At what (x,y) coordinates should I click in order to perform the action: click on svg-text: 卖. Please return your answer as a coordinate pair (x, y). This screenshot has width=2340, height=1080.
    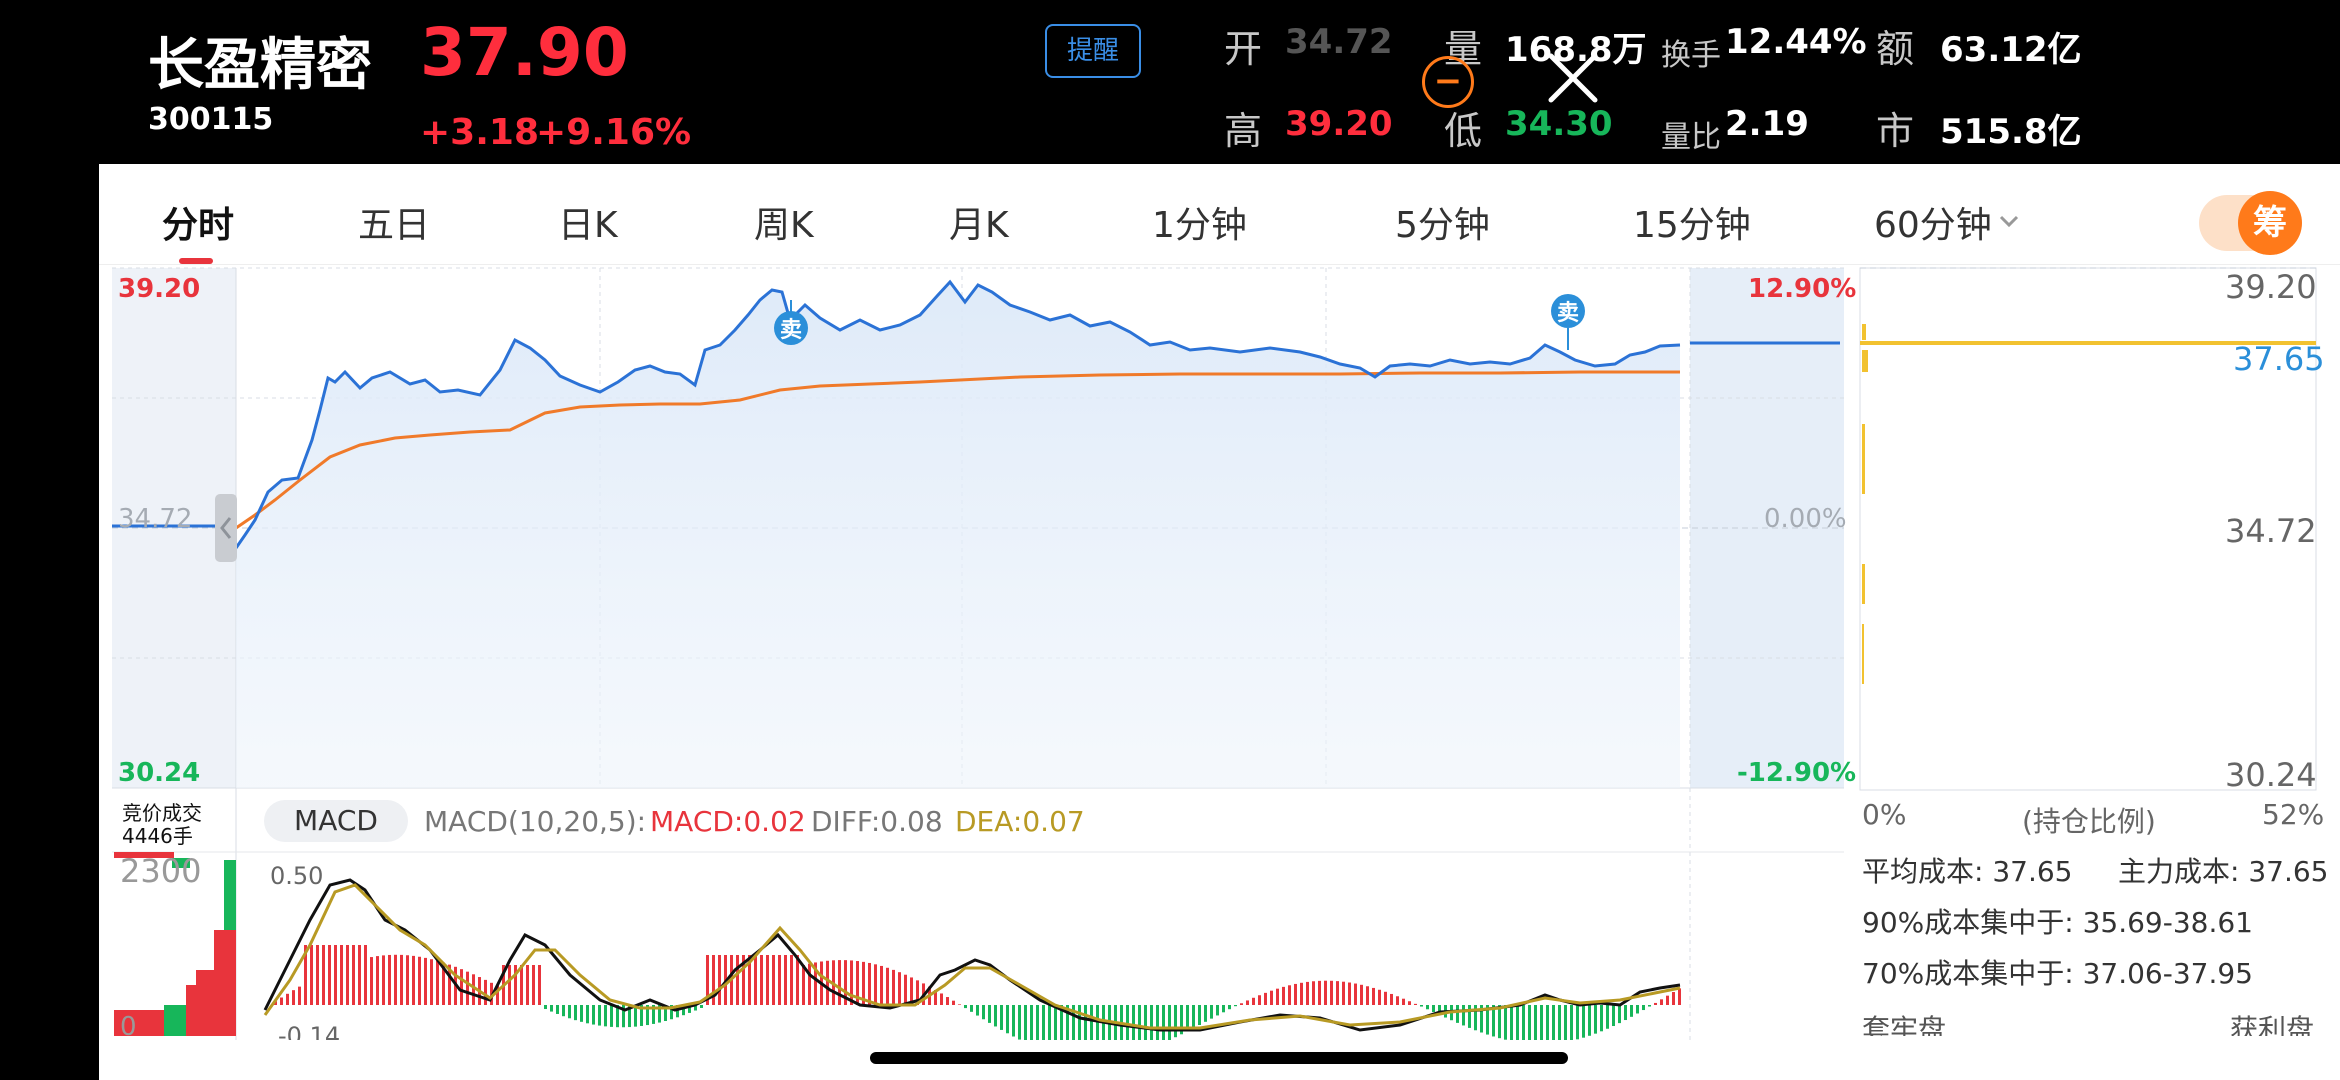
    Looking at the image, I should click on (791, 330).